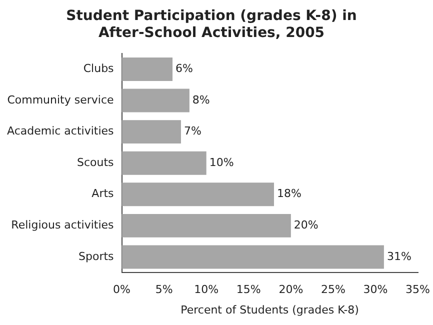  What do you see at coordinates (248, 289) in the screenshot?
I see `x-tick-label: 15%` at bounding box center [248, 289].